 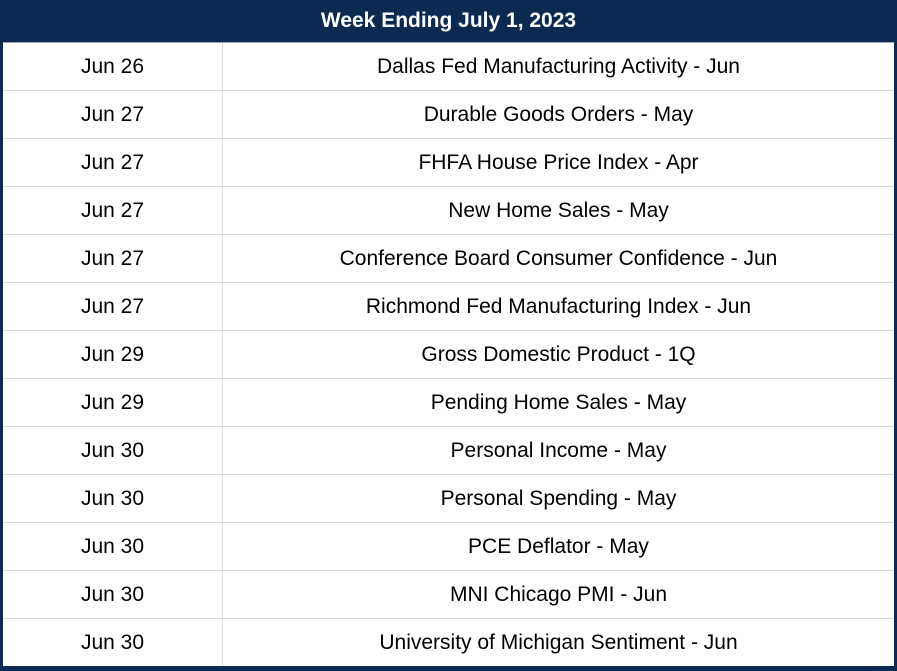 I want to click on event-cell: PCE Deflator - May, so click(x=558, y=546).